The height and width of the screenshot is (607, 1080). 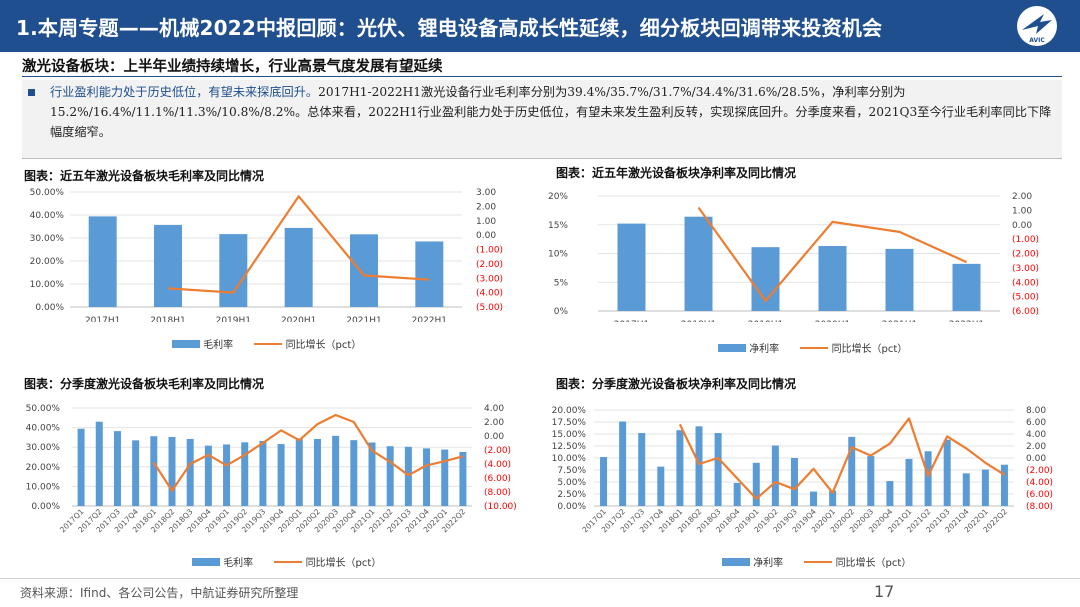 I want to click on left-tick-label: 10%, so click(x=558, y=255).